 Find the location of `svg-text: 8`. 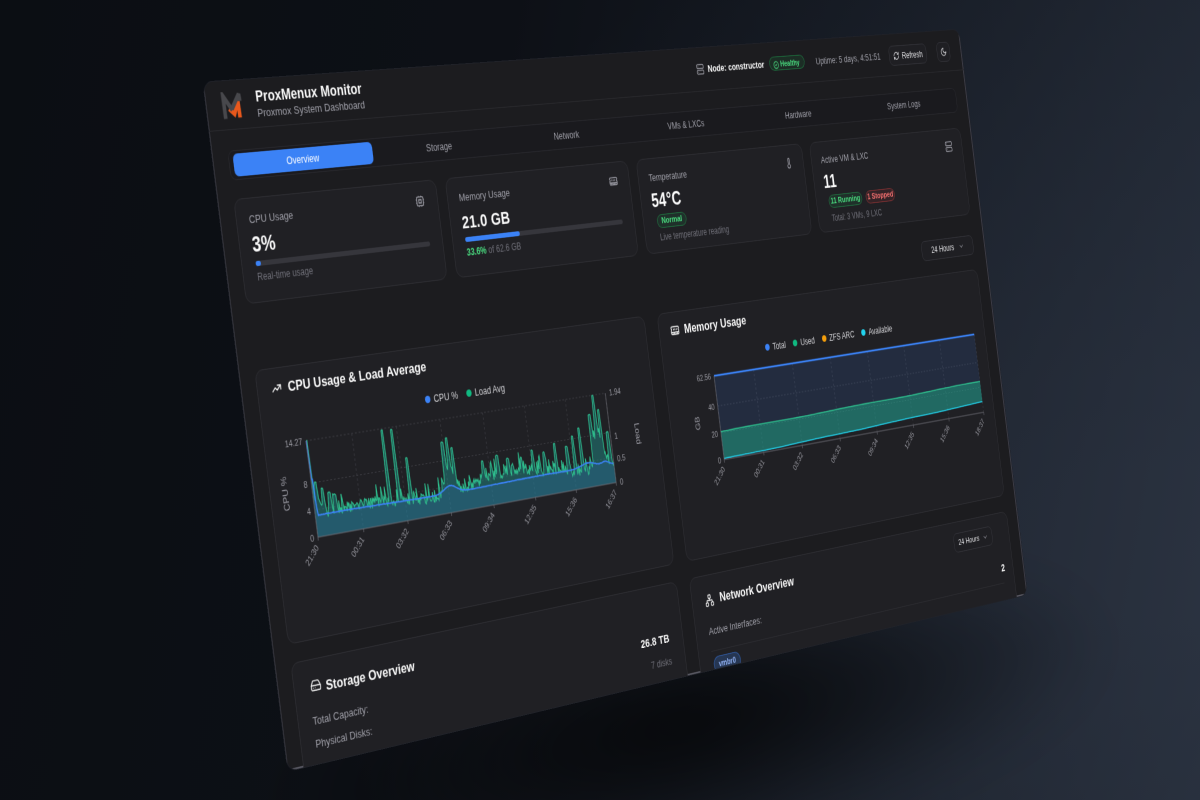

svg-text: 8 is located at coordinates (305, 484).